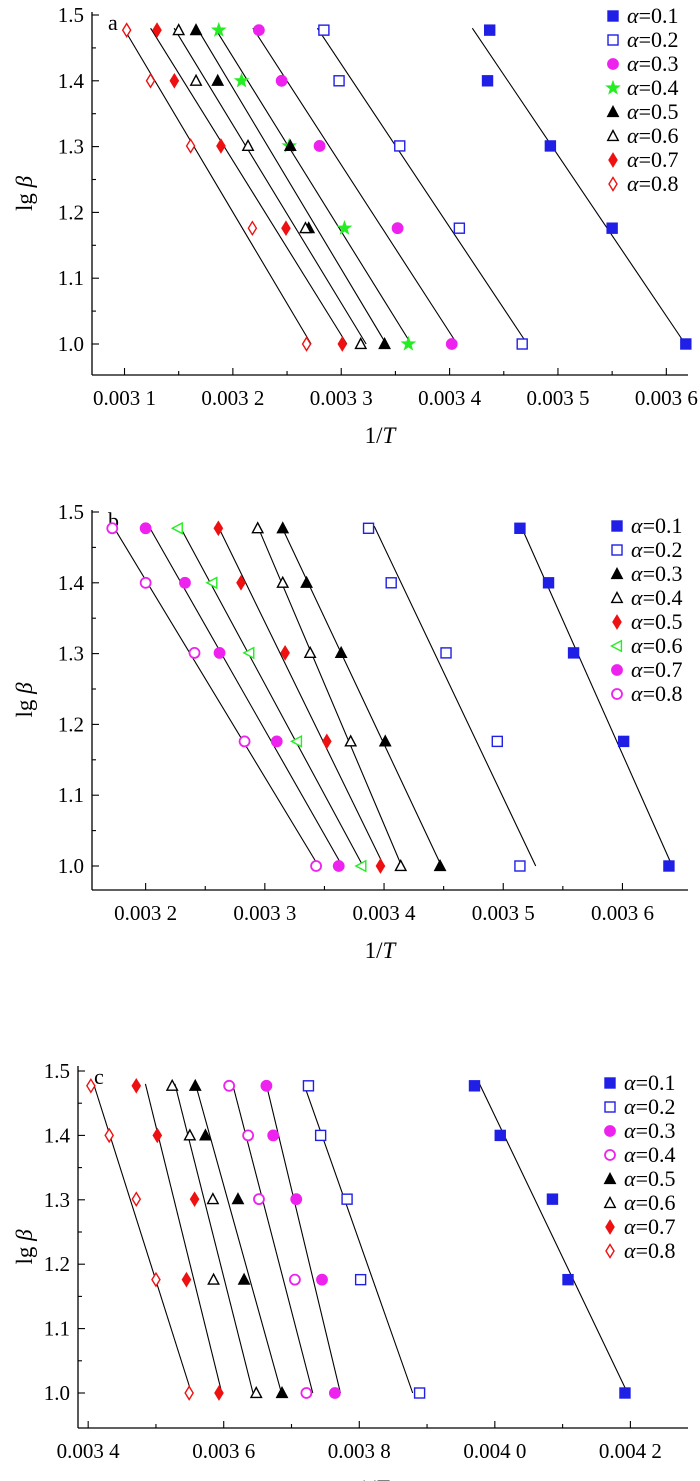 The height and width of the screenshot is (1481, 700). What do you see at coordinates (223, 1451) in the screenshot?
I see `x-tick-label: 0.003 6` at bounding box center [223, 1451].